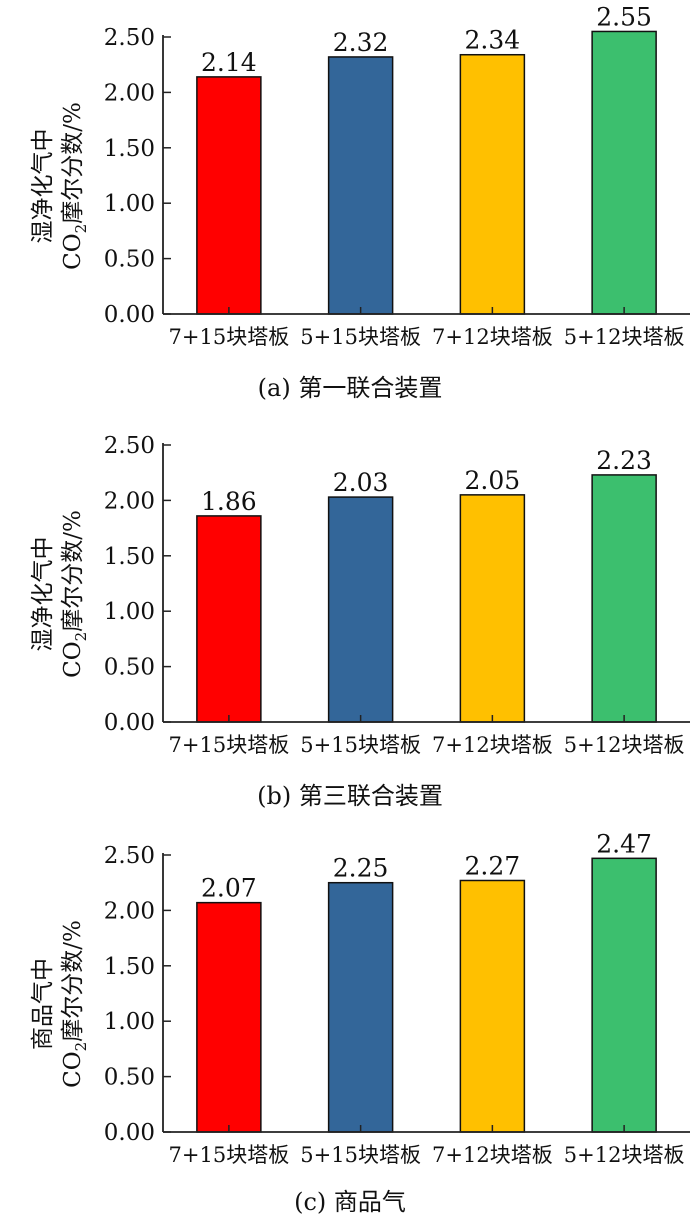 This screenshot has height=1226, width=700. What do you see at coordinates (43, 1004) in the screenshot?
I see `y-axis-label-line1: 商品气中` at bounding box center [43, 1004].